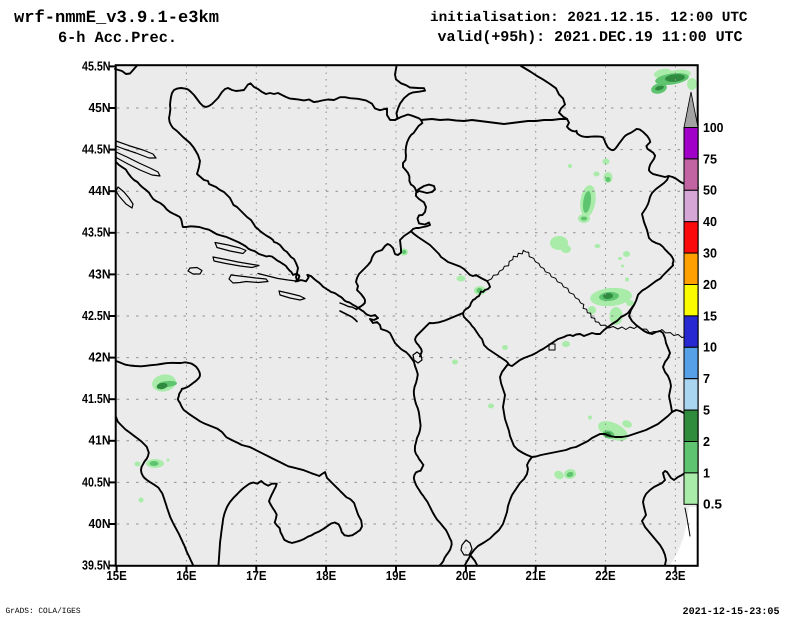  Describe the element at coordinates (96, 149) in the screenshot. I see `svg-text: 44.5N` at that location.